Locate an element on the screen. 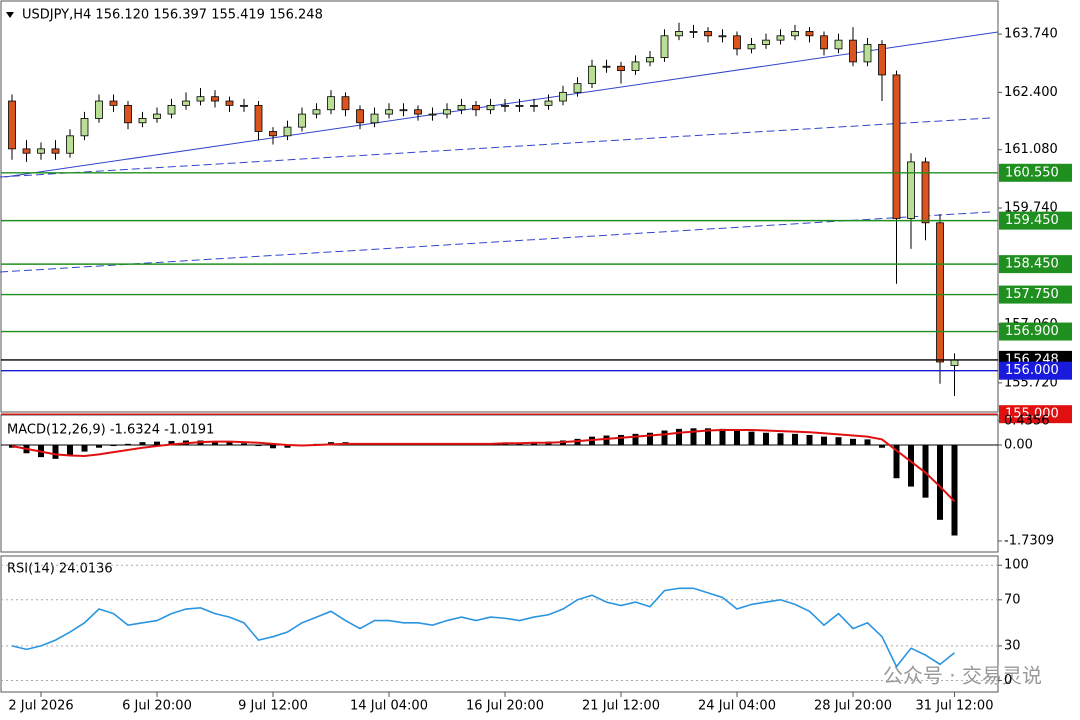  x-tick-label: 31 Jul 12:00 is located at coordinates (955, 706).